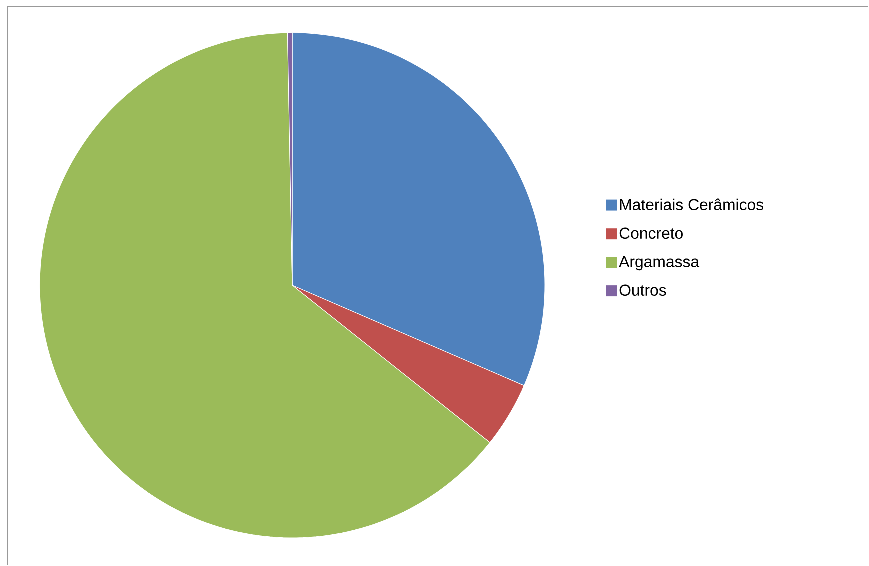 The width and height of the screenshot is (869, 566). I want to click on legend-label: Argamassa, so click(659, 263).